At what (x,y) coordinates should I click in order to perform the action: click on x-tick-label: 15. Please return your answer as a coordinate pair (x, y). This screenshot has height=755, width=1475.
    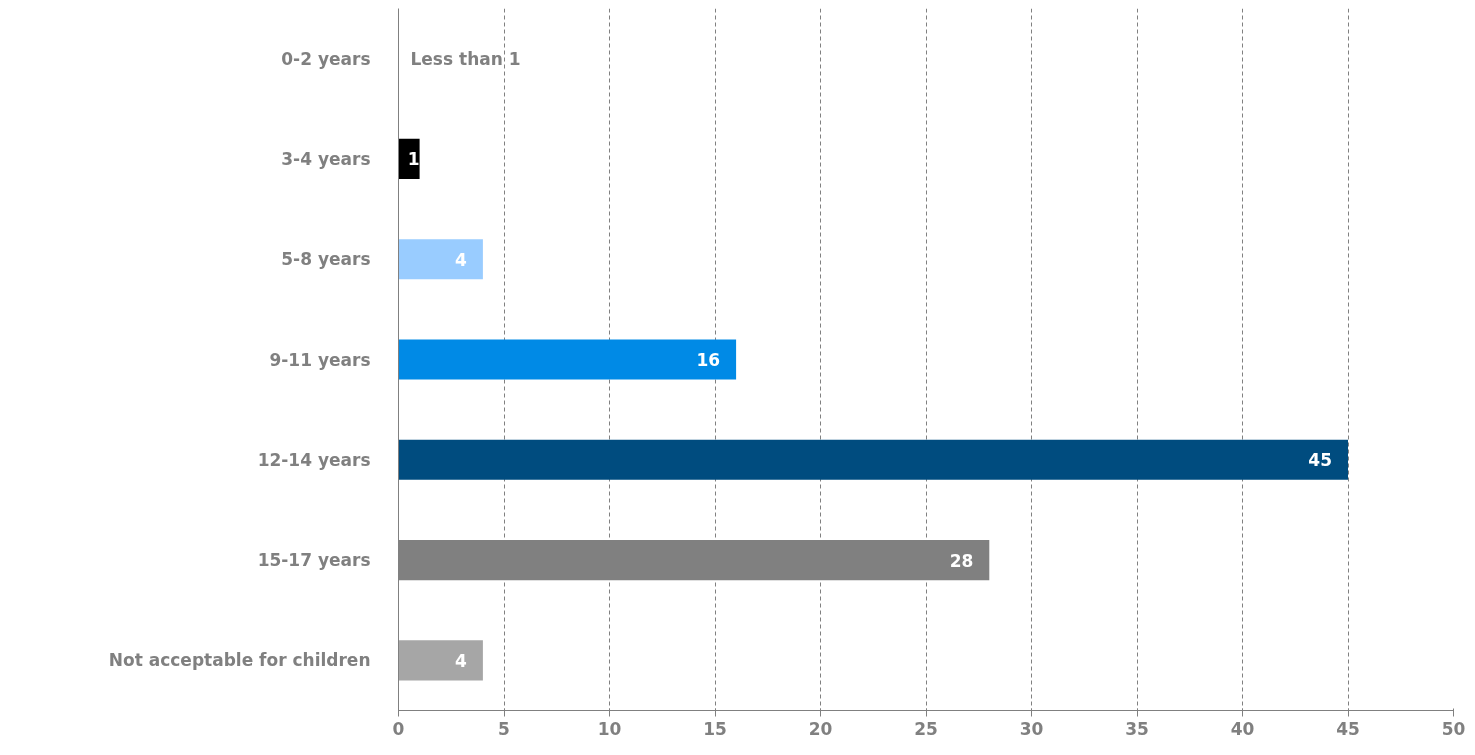
    Looking at the image, I should click on (715, 728).